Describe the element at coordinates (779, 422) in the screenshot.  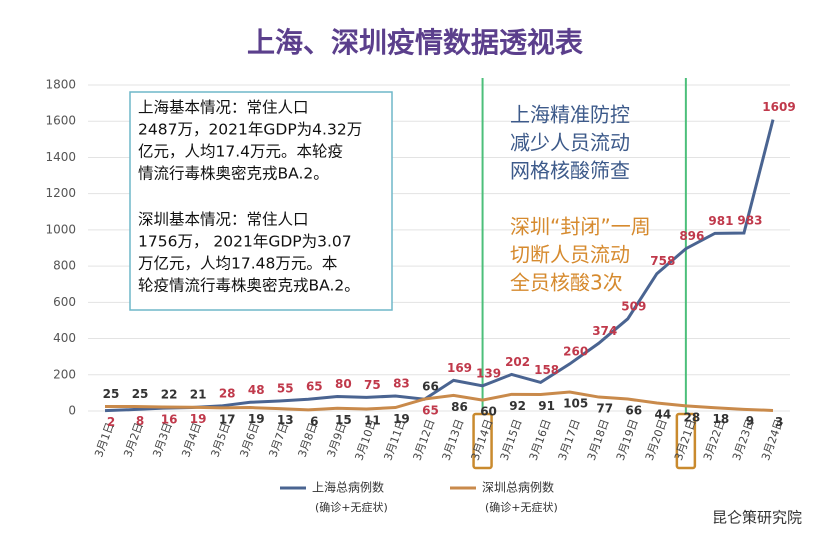
I see `data-label: 3` at that location.